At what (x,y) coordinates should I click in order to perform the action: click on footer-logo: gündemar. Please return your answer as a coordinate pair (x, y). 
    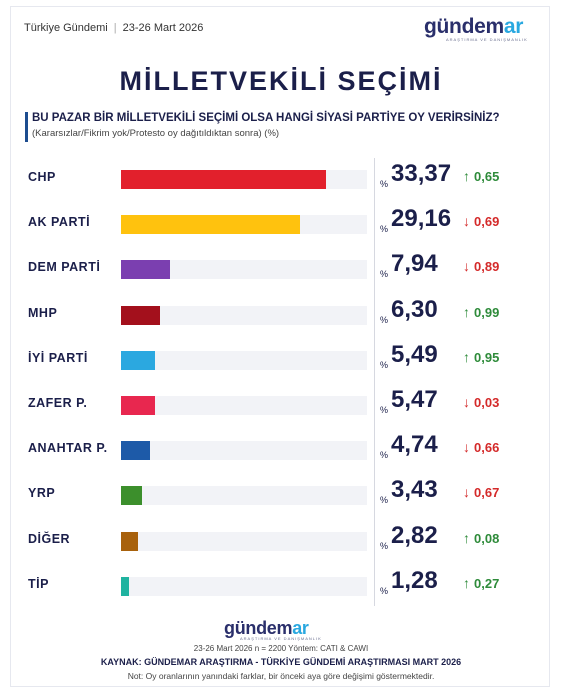
    Looking at the image, I should click on (266, 628).